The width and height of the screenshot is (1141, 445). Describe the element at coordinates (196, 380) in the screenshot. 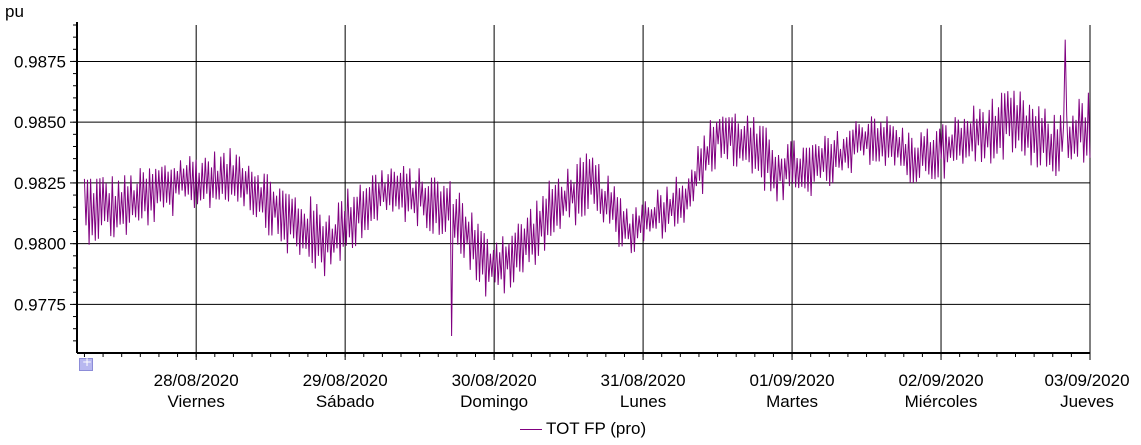

I see `x-tick-date-label: 28/08/2020` at that location.